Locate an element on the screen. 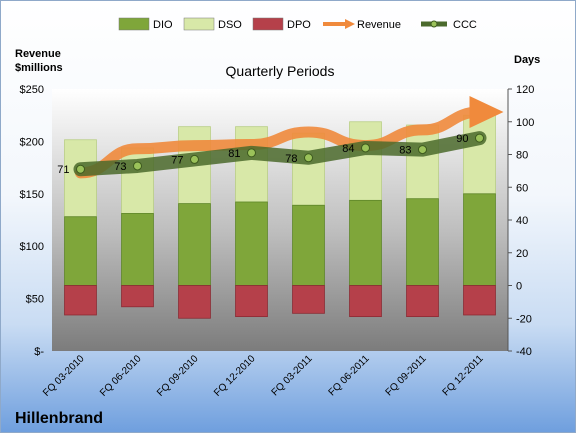  legend-label-dso: DSO is located at coordinates (230, 25).